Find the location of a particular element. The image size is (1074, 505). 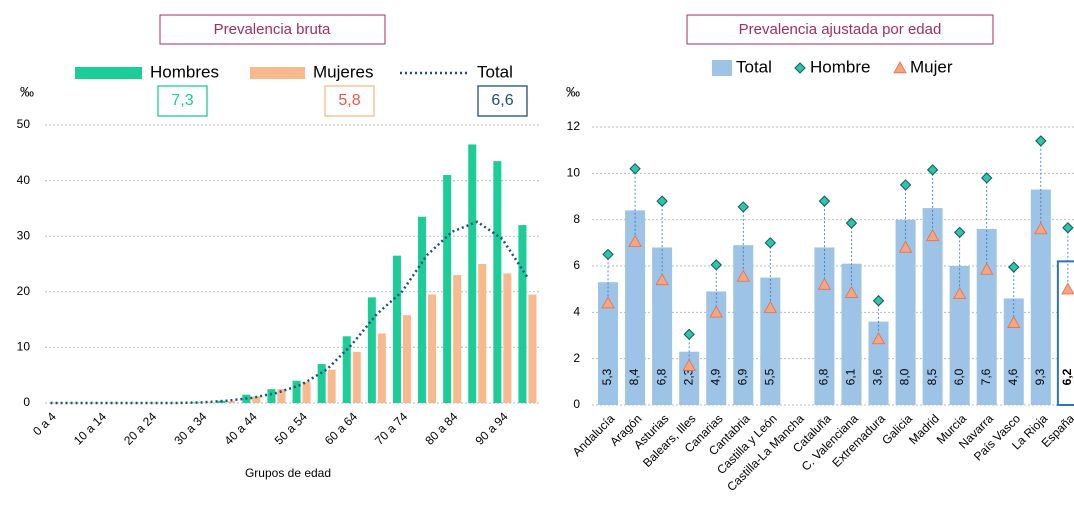

x-tick-label: 50 a 54 is located at coordinates (291, 428).